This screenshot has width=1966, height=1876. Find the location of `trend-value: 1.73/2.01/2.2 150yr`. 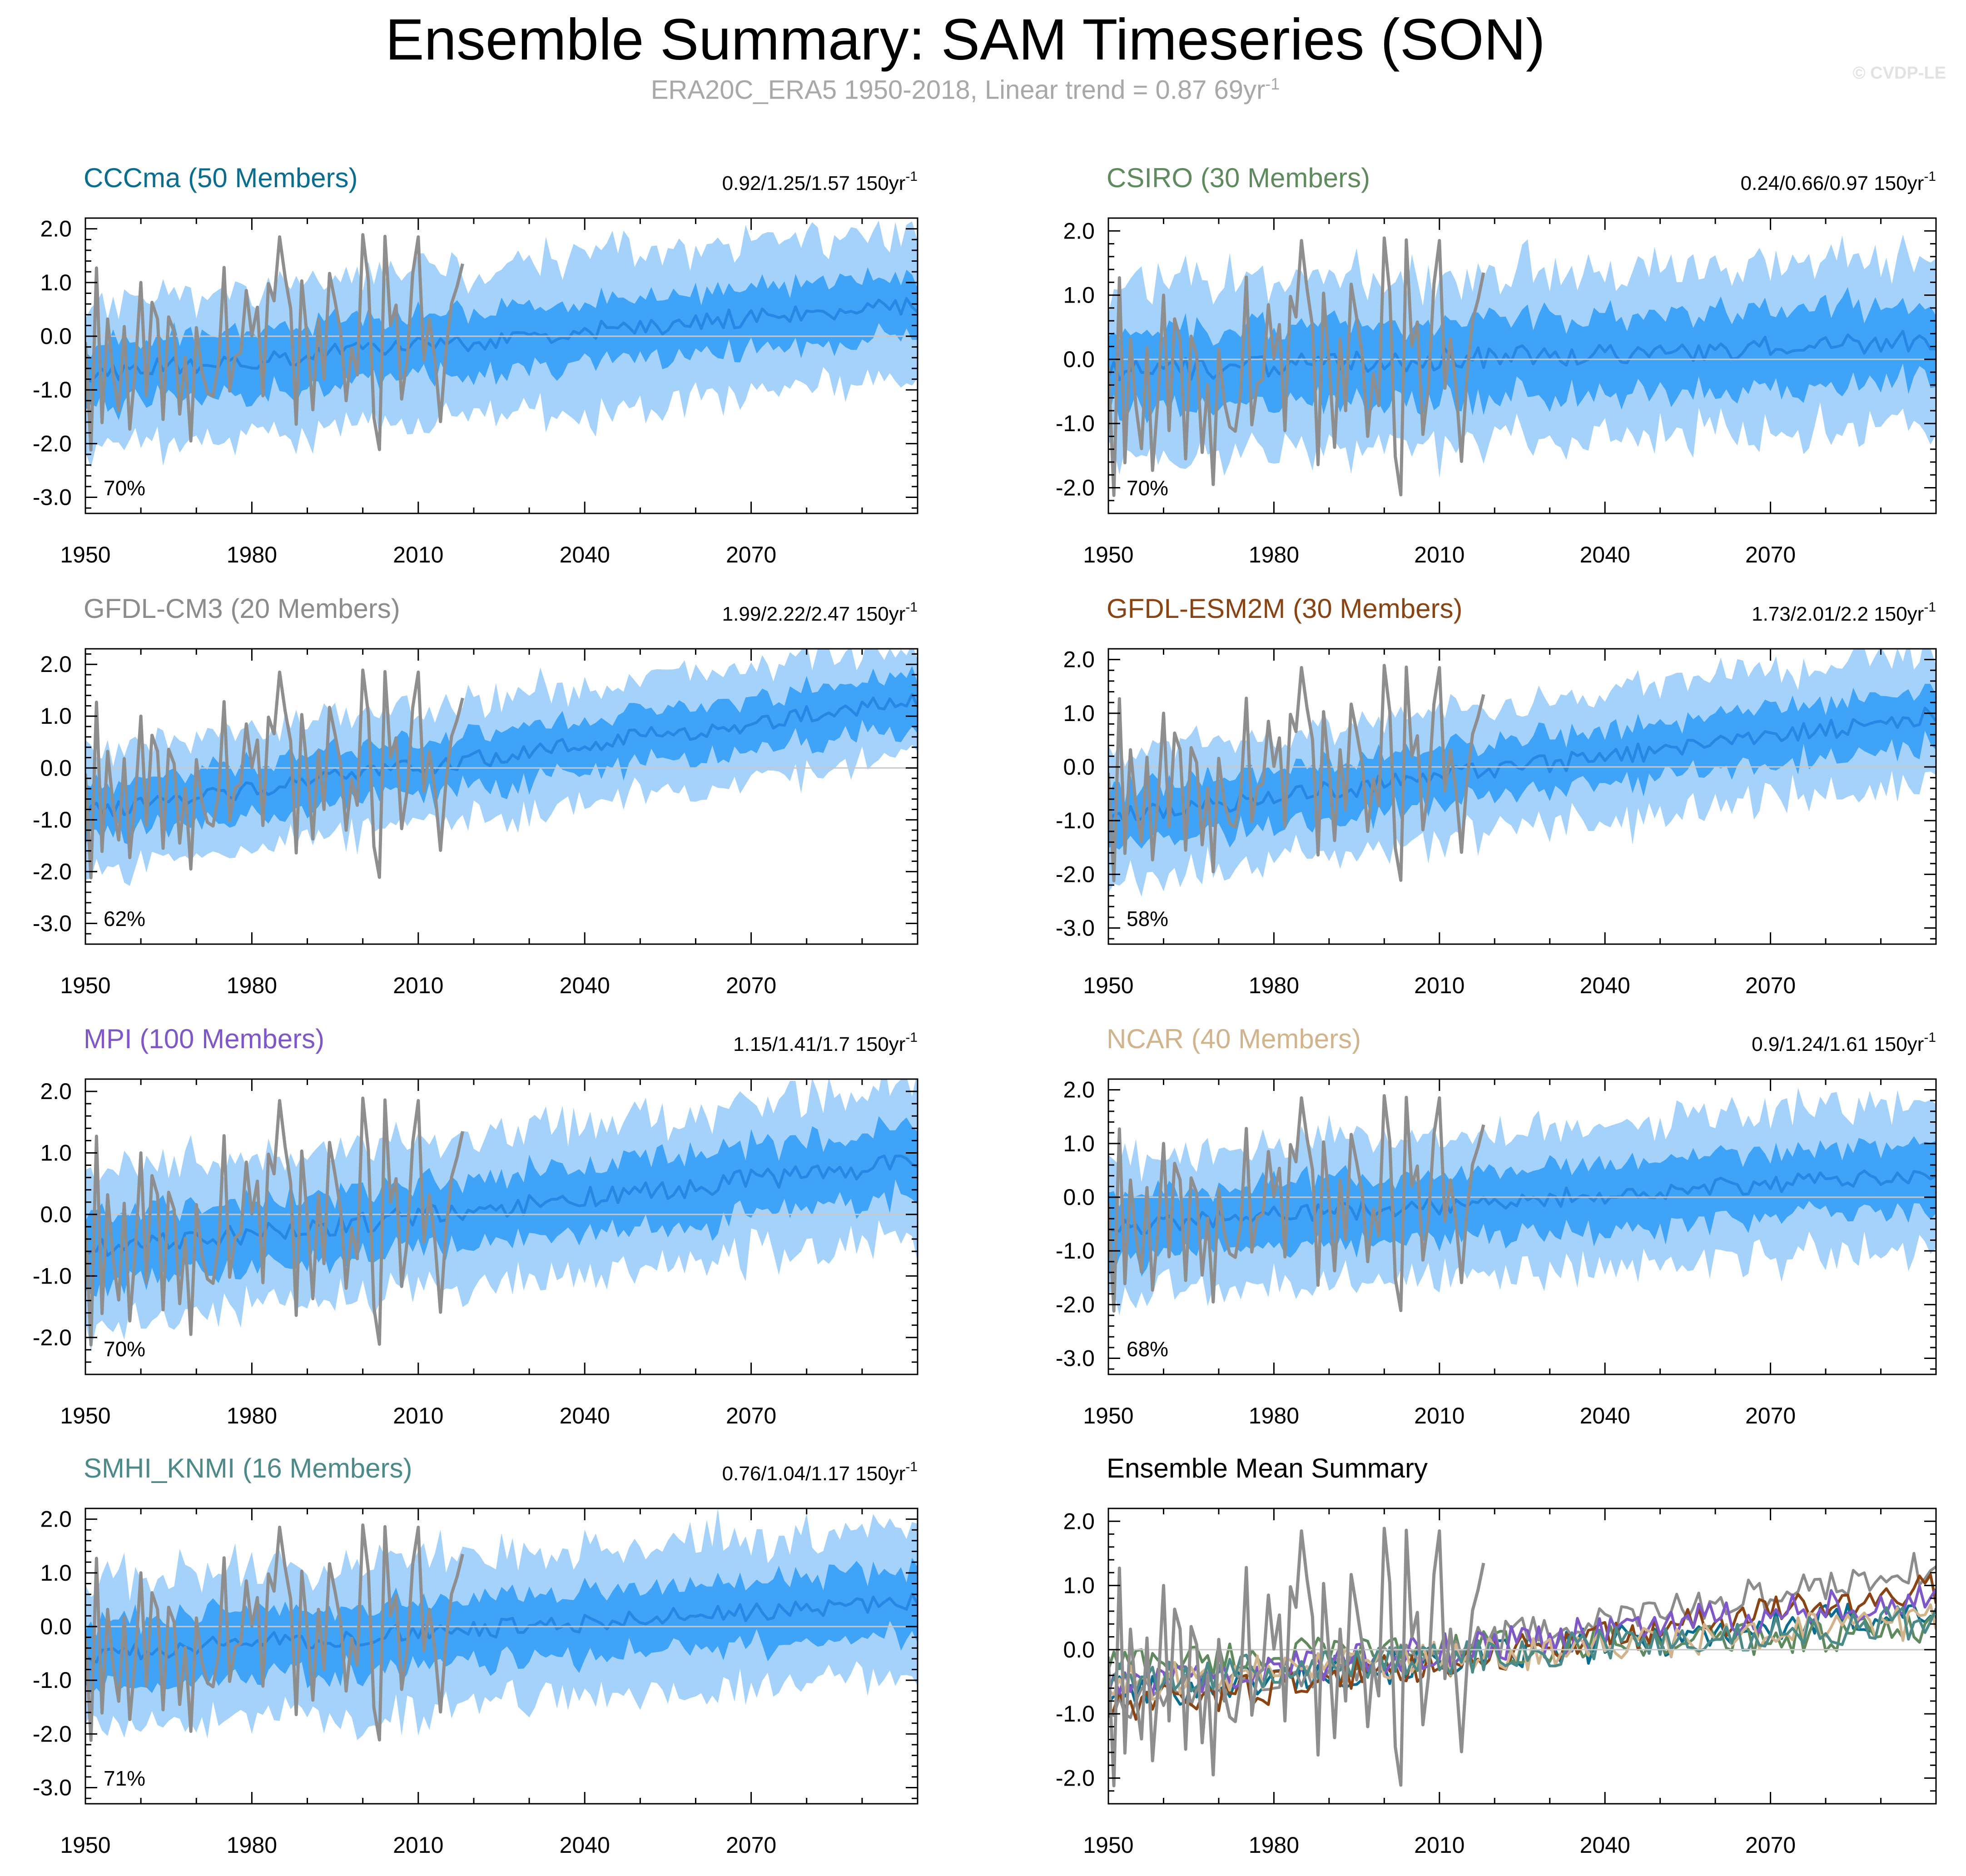

trend-value: 1.73/2.01/2.2 150yr is located at coordinates (1838, 614).